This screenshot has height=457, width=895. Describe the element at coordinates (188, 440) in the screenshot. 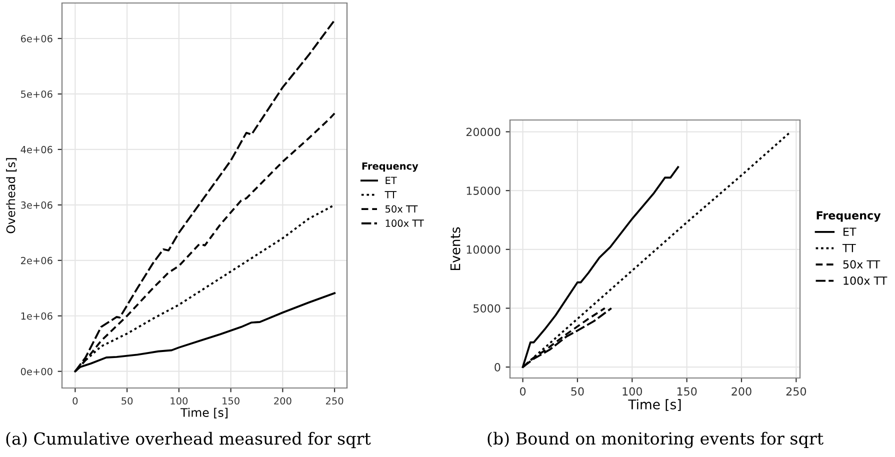

I see `text: (a) Cumulative overhead measured for sqrt` at that location.